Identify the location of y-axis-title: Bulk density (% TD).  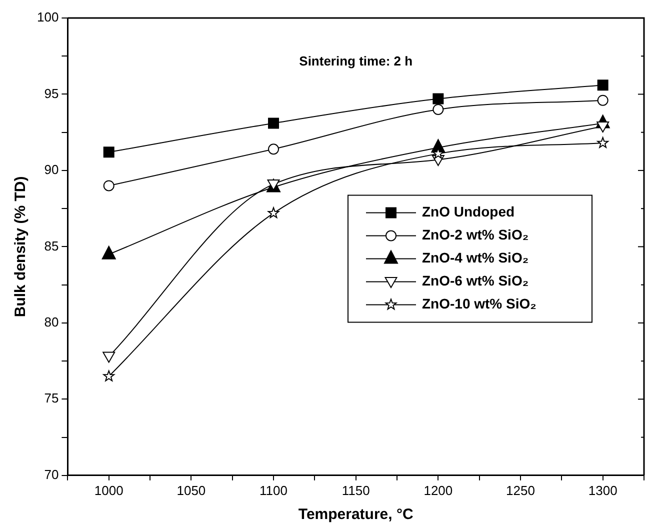
(21, 247).